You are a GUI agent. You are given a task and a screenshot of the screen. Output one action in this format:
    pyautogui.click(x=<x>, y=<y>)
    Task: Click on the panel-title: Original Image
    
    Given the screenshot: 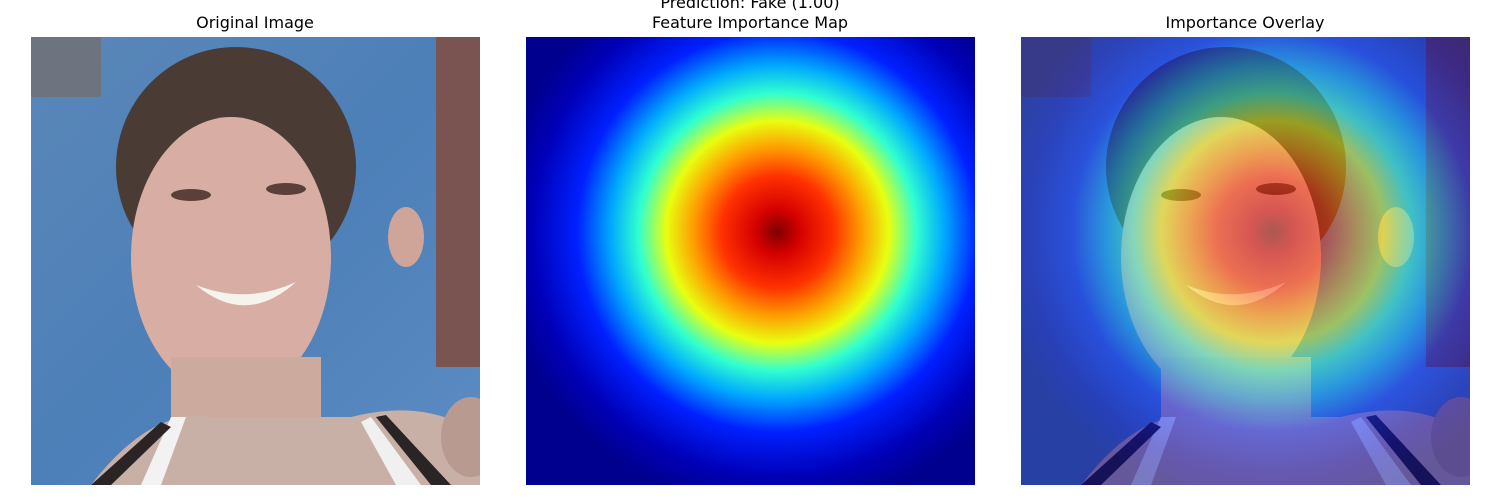 What is the action you would take?
    pyautogui.click(x=255, y=22)
    